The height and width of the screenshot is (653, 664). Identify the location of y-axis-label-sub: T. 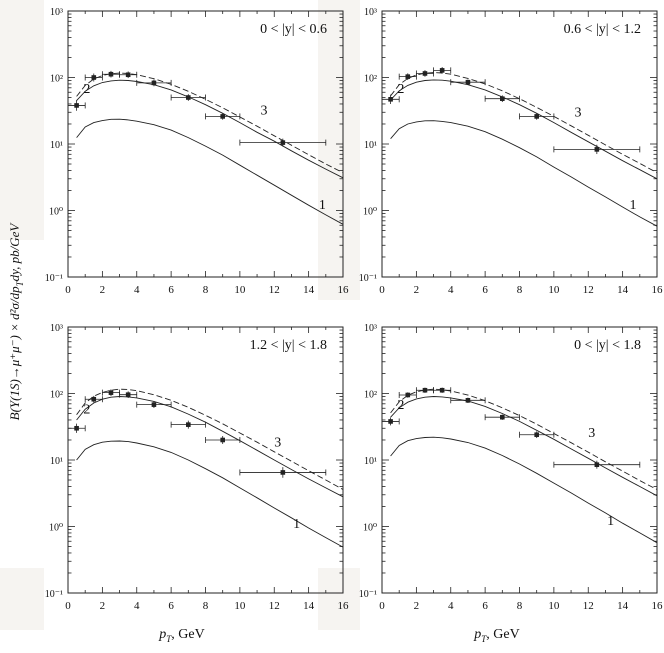
(20, 283).